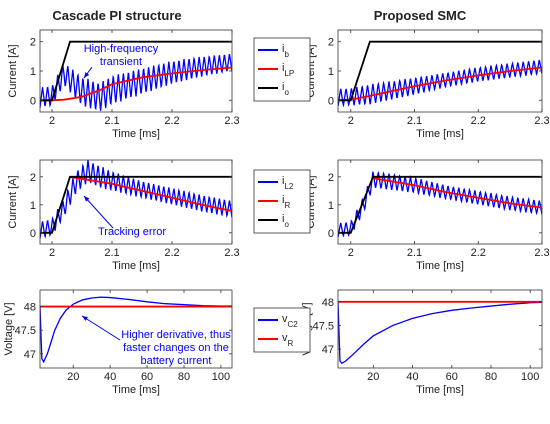 This screenshot has width=550, height=424. What do you see at coordinates (541, 253) in the screenshot?
I see `x-tick-label-16: 2.3` at bounding box center [541, 253].